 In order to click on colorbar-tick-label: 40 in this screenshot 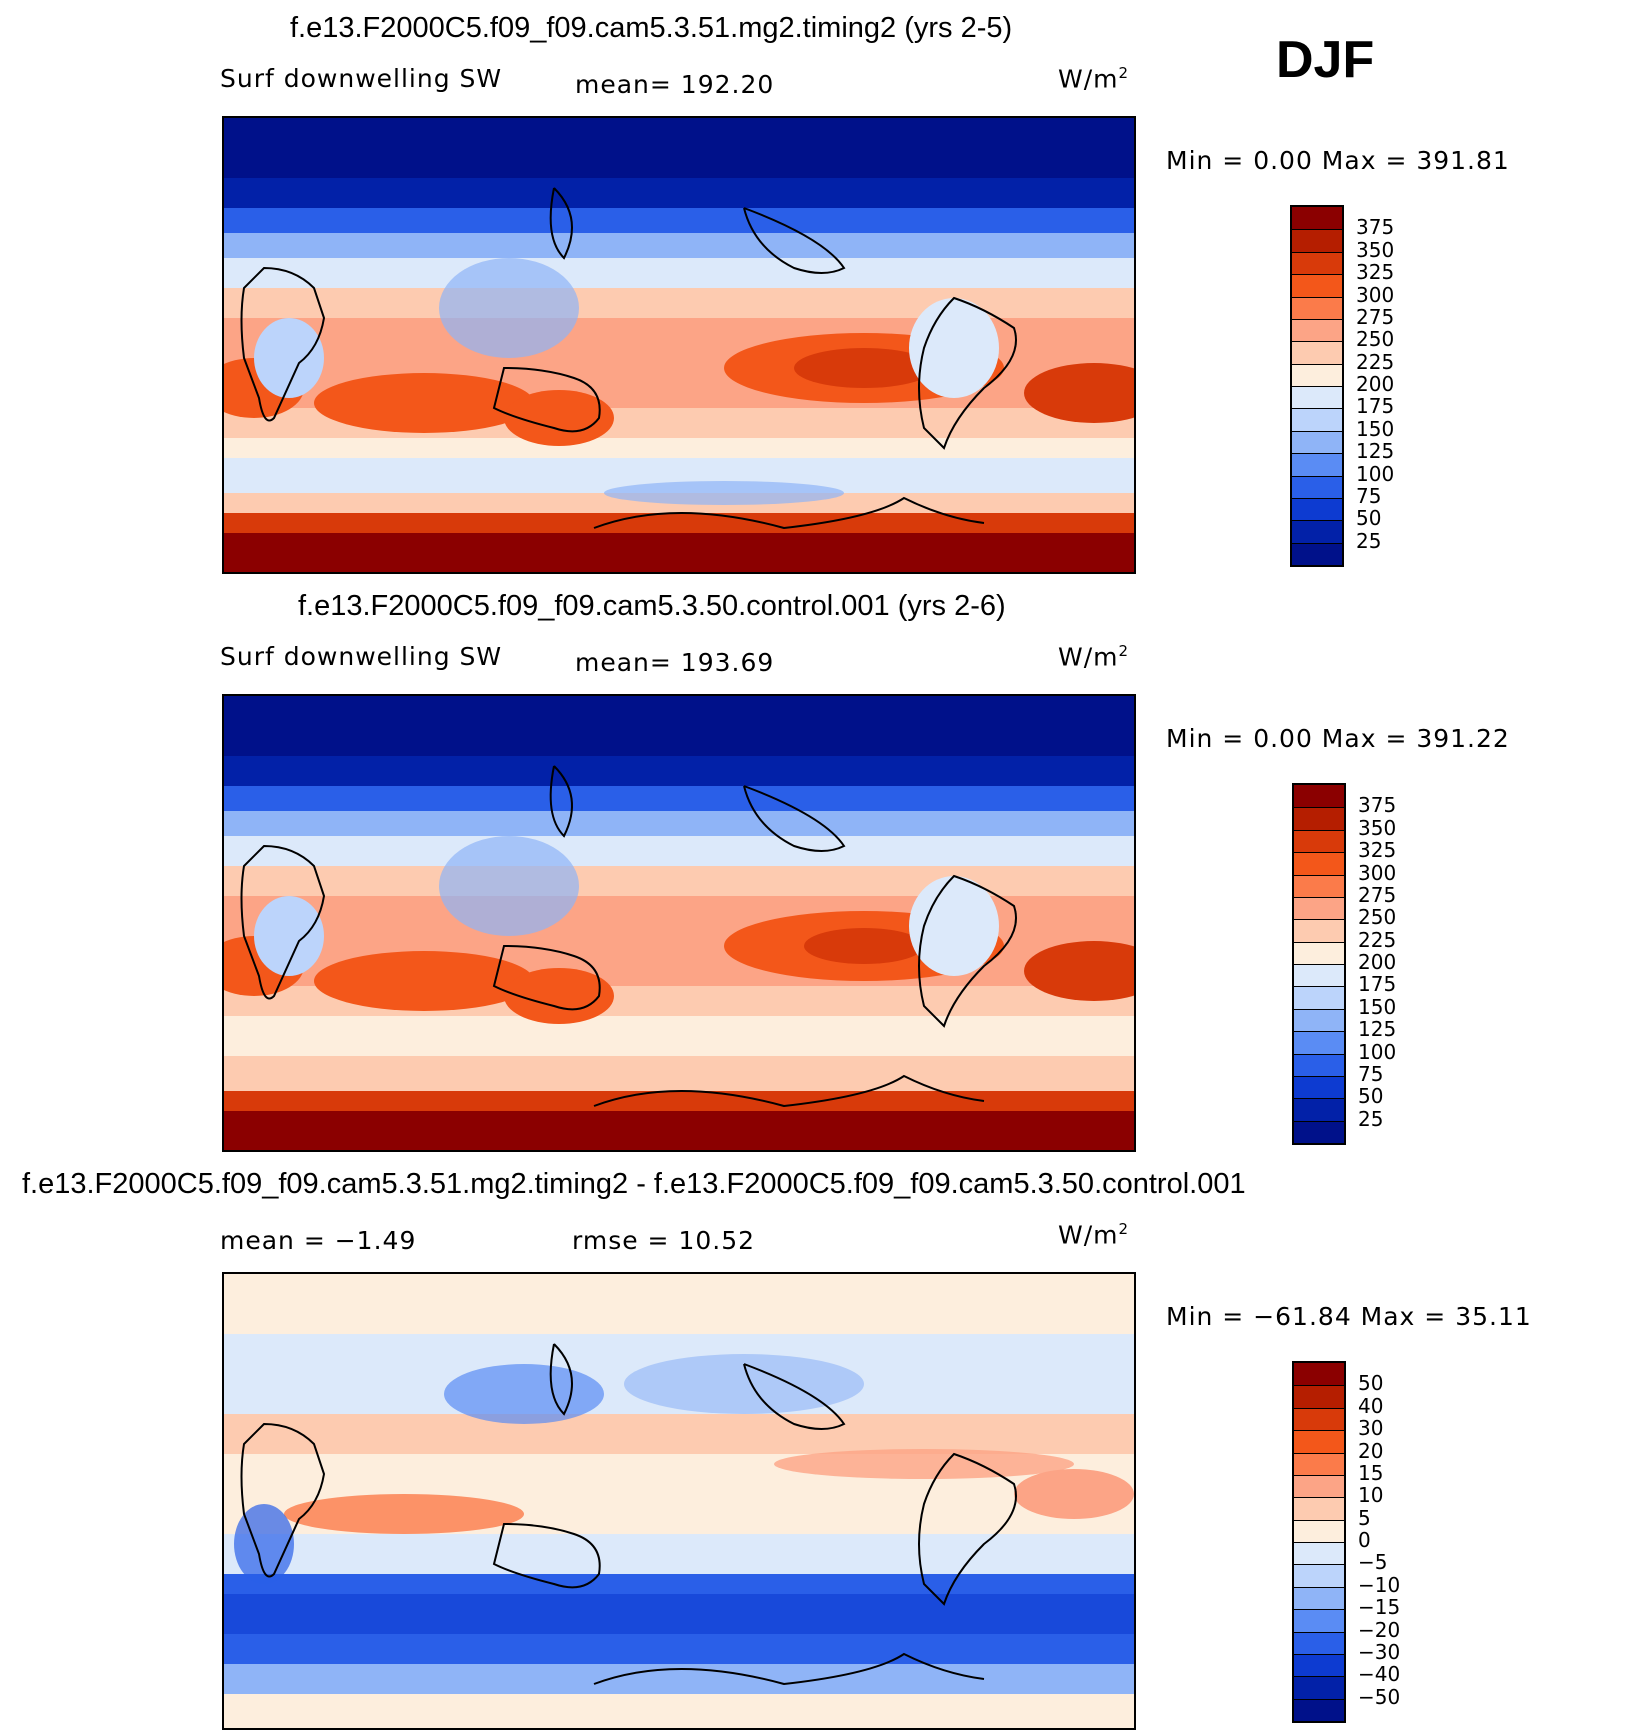, I will do `click(1371, 1405)`.